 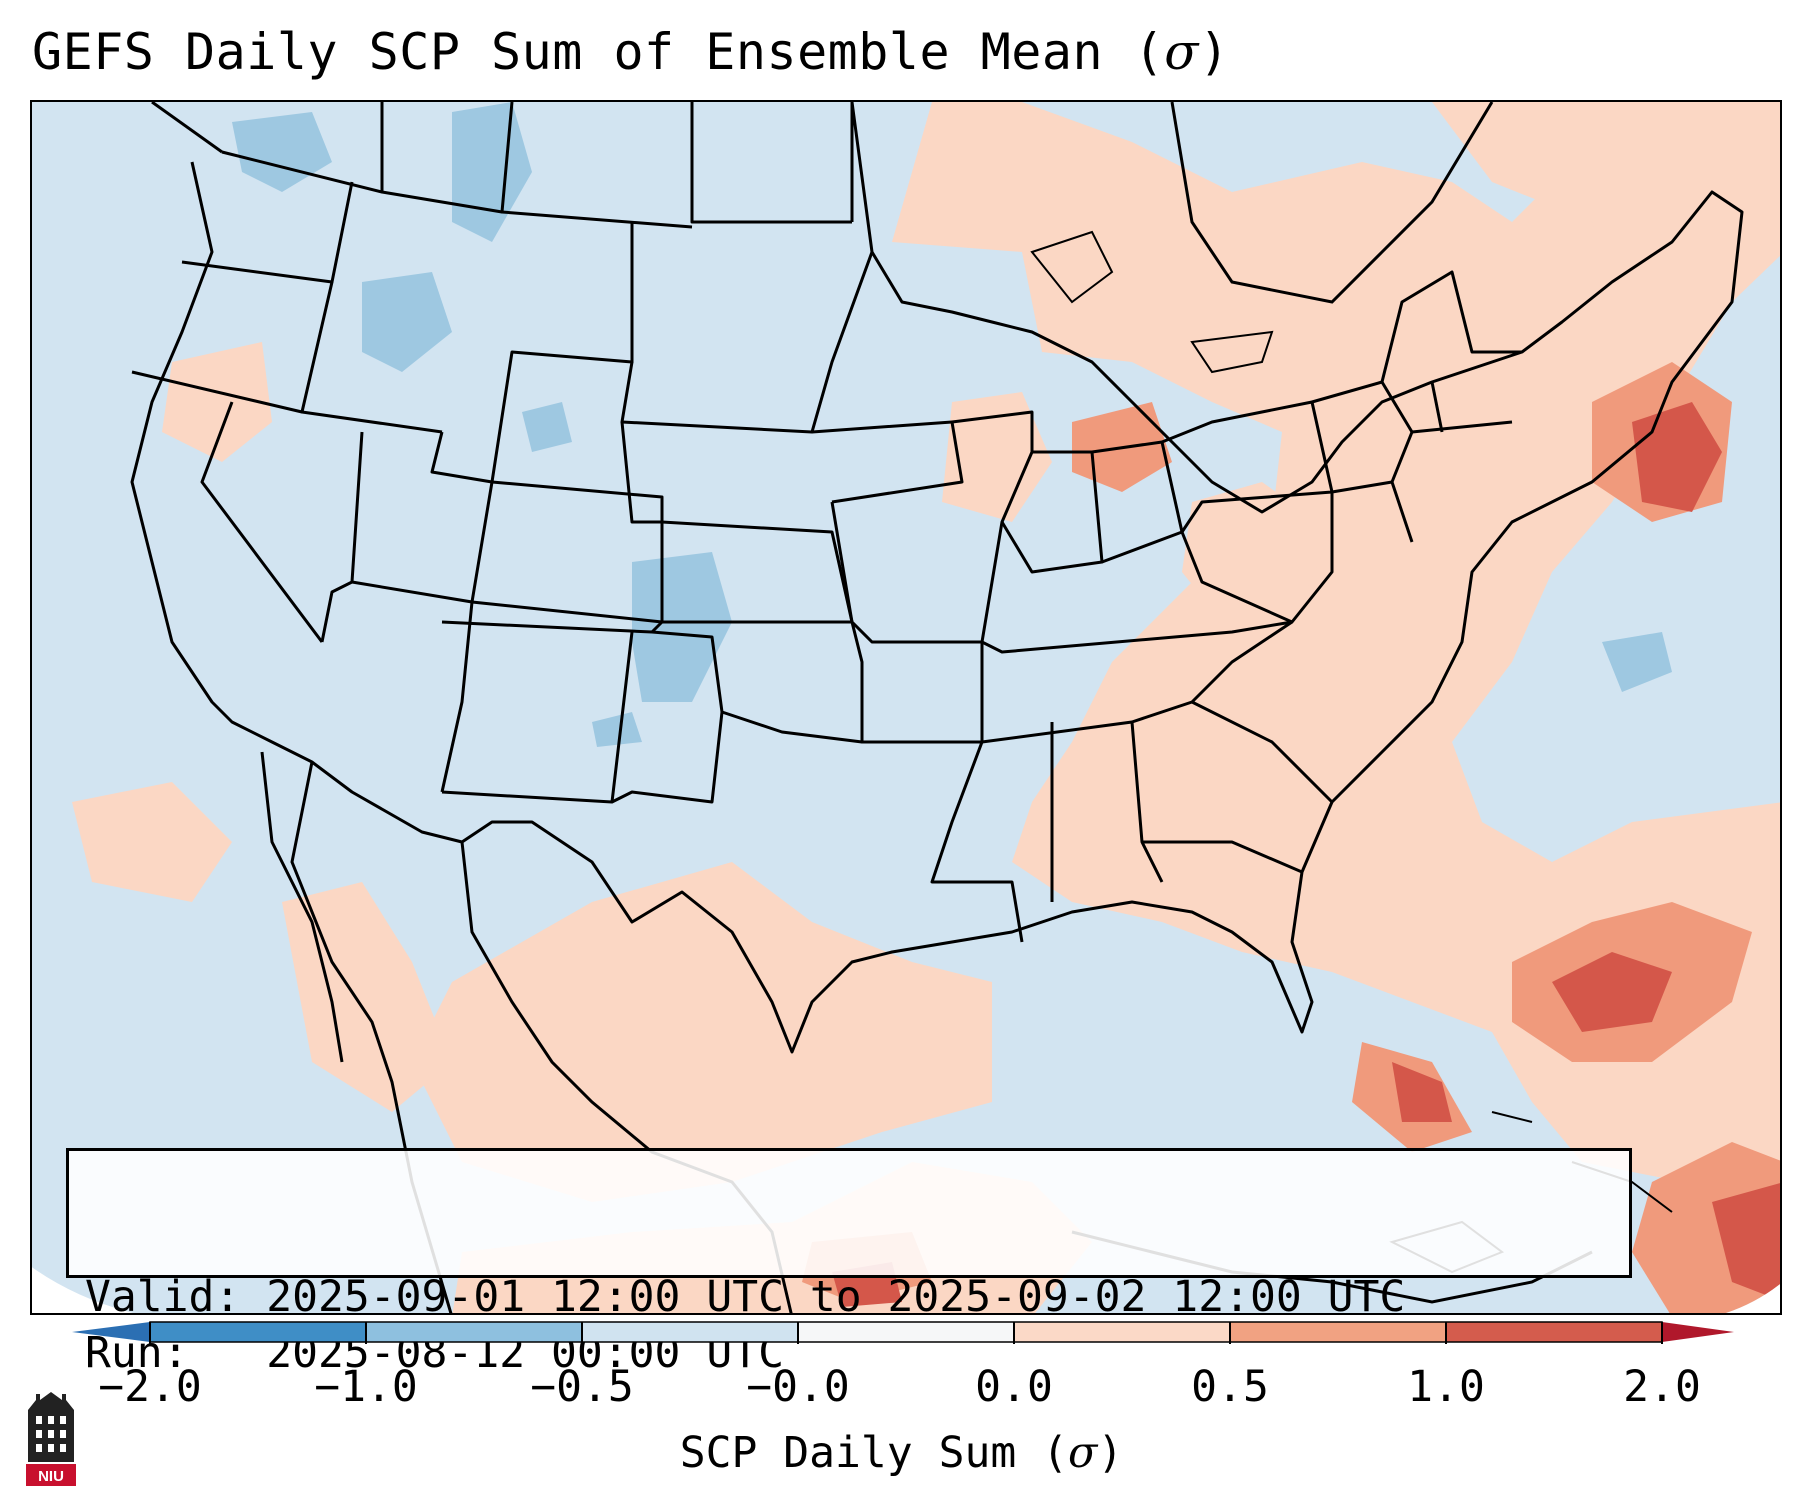 What do you see at coordinates (1230, 1387) in the screenshot?
I see `colorbar-tick-label: 0.5` at bounding box center [1230, 1387].